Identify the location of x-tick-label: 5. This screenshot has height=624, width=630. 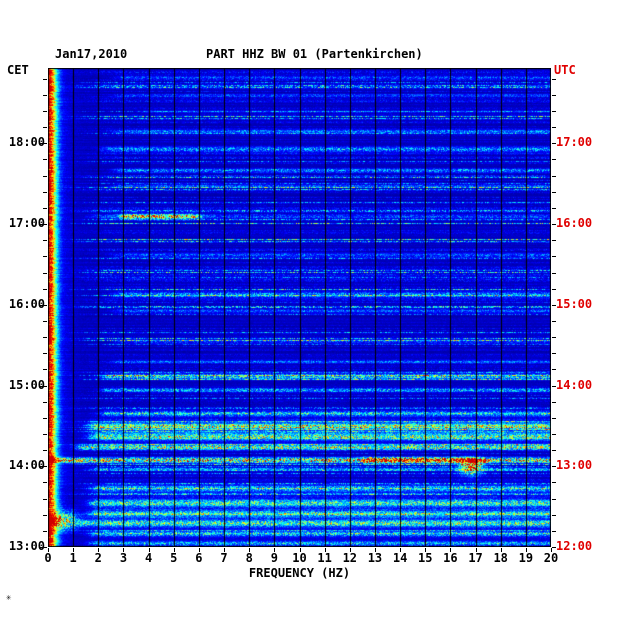
(174, 558).